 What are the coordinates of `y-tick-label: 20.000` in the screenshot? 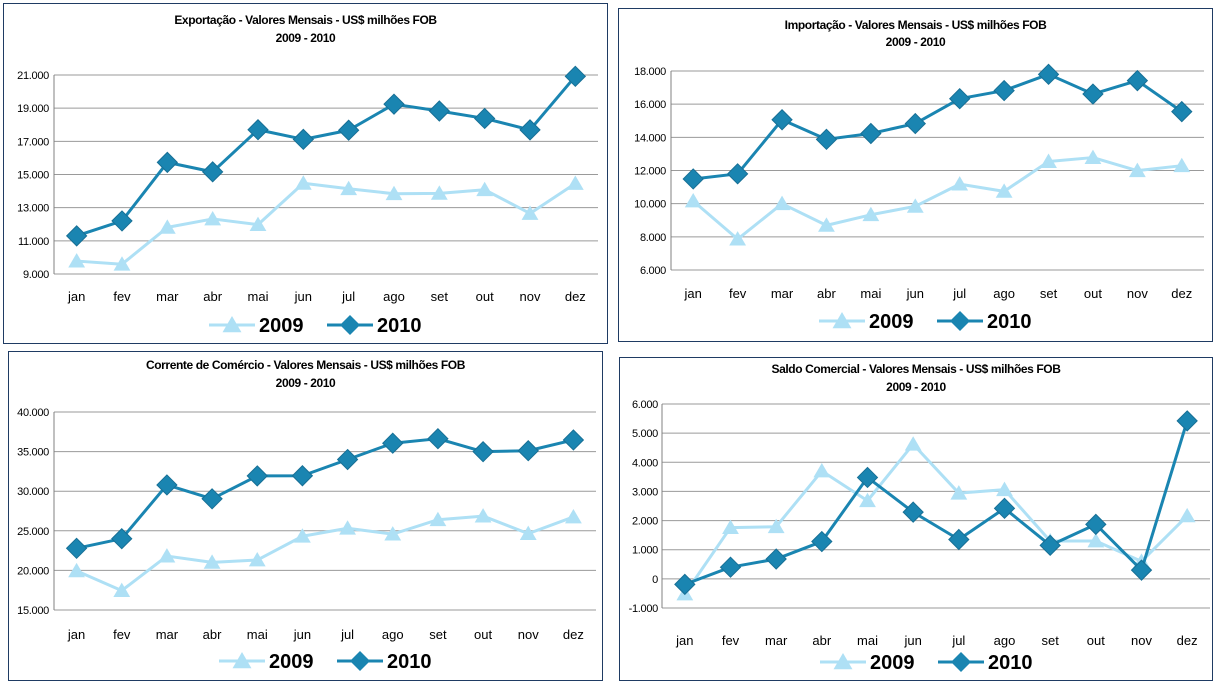 It's located at (33, 571).